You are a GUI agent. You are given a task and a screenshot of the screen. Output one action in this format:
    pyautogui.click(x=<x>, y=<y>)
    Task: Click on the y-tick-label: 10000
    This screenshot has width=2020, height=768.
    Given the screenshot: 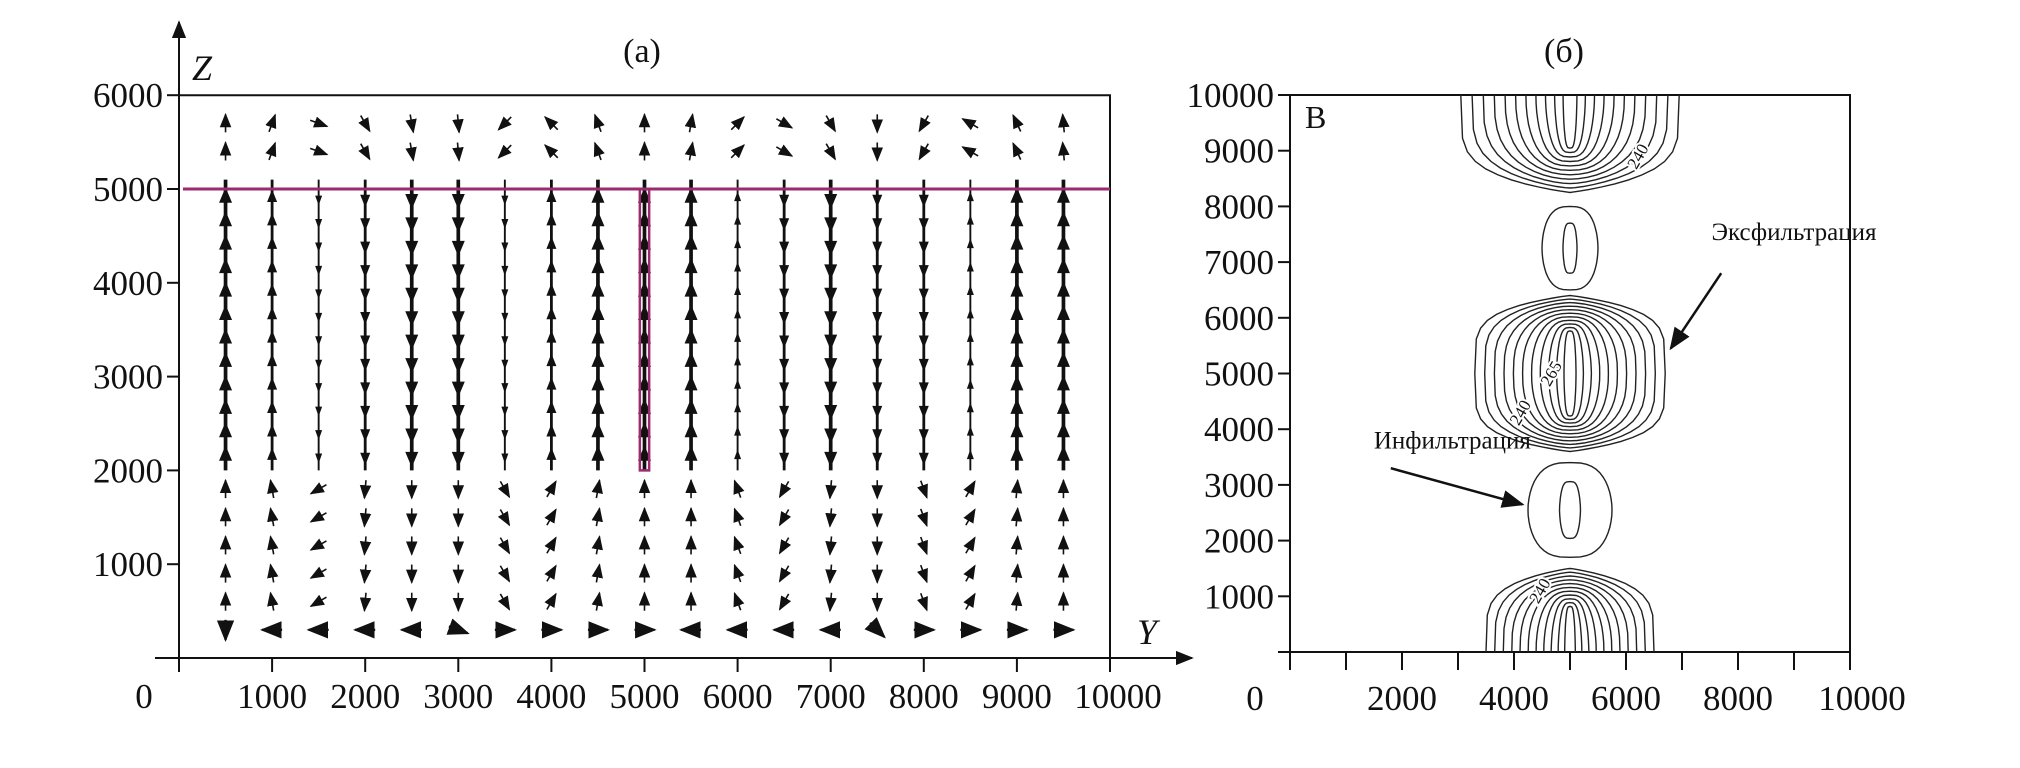 What is the action you would take?
    pyautogui.click(x=1231, y=95)
    